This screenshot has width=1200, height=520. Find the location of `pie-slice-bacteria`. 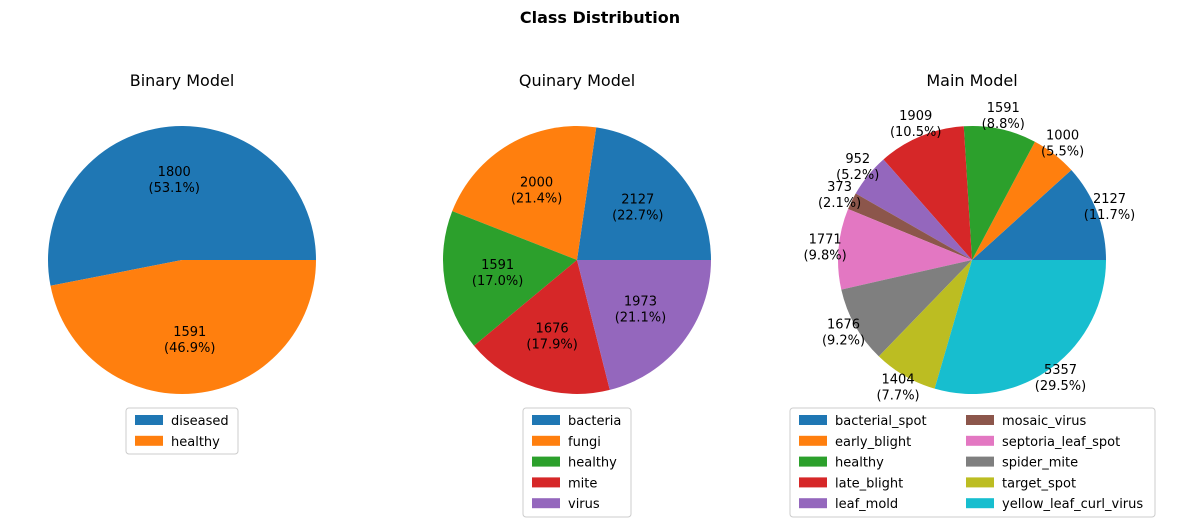

pie-slice-bacteria is located at coordinates (644, 193).